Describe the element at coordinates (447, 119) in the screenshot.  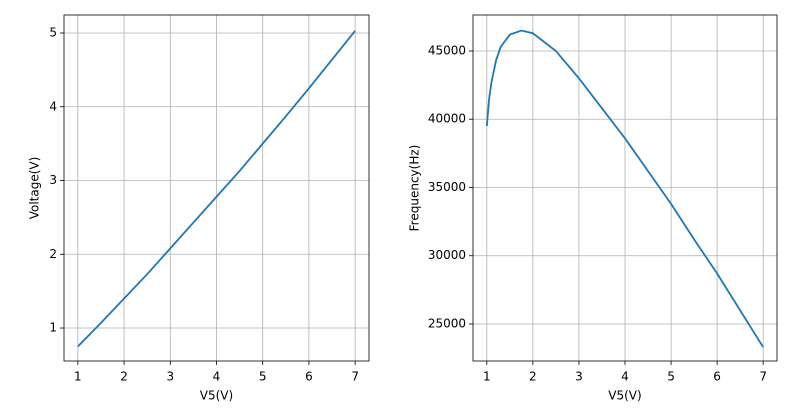
I see `y-tick-label: 40000` at that location.